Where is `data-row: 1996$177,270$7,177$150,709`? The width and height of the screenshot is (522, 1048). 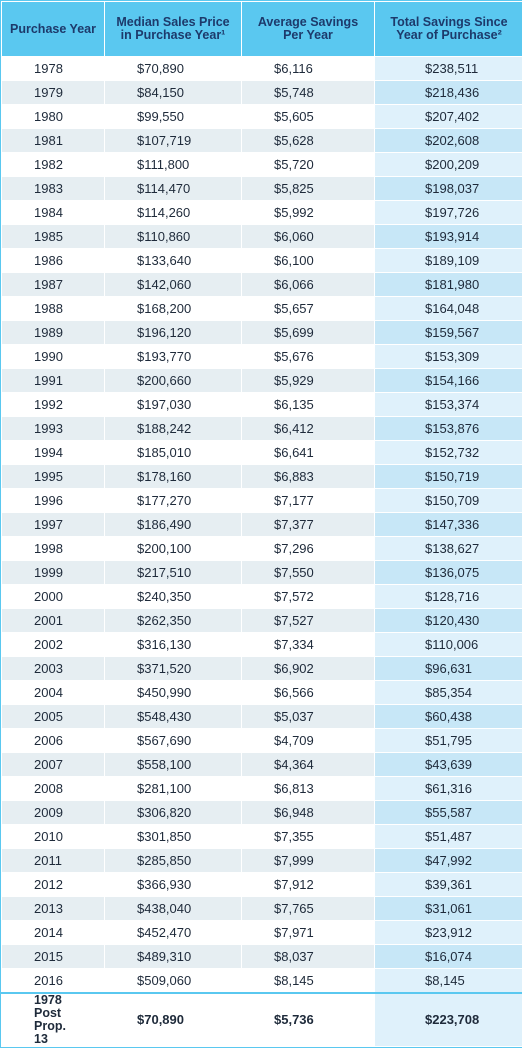 data-row: 1996$177,270$7,177$150,709 is located at coordinates (262, 501).